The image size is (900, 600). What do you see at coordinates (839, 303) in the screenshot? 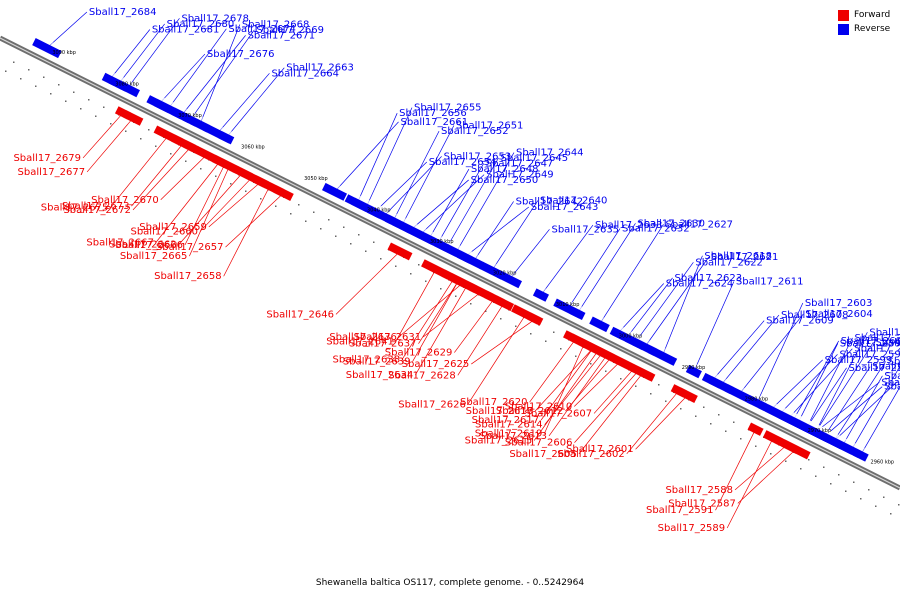
I see `gene-label-Sball17_2603: Sball17_2603` at bounding box center [839, 303].